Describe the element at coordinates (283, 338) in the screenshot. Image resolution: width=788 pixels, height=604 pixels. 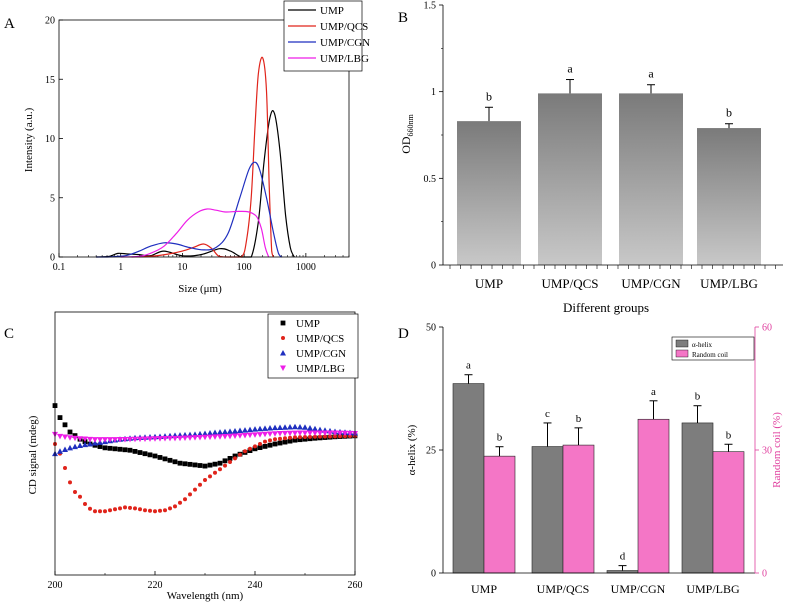
I see `legend-marker-ump-qcs` at that location.